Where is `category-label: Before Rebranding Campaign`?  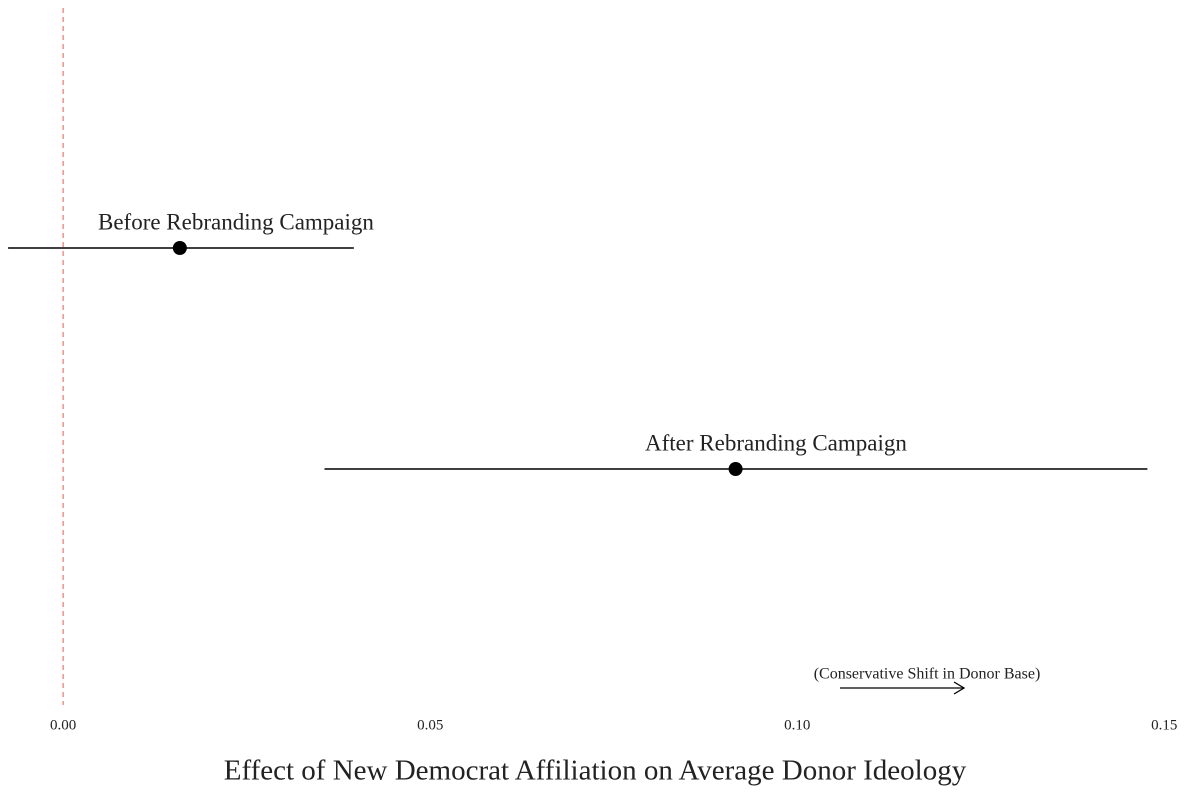 category-label: Before Rebranding Campaign is located at coordinates (236, 221).